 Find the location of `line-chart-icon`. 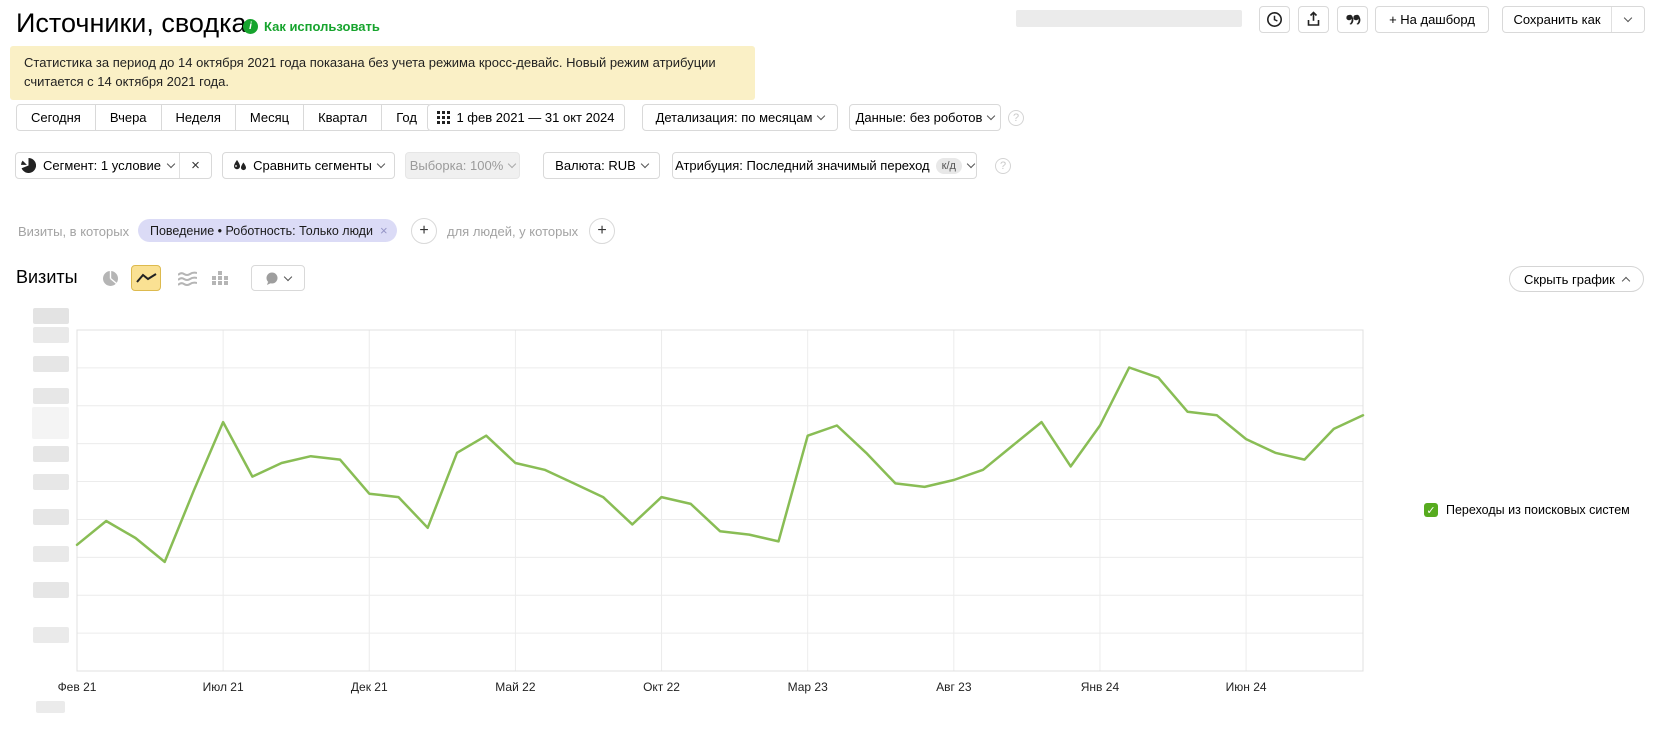

line-chart-icon is located at coordinates (146, 278).